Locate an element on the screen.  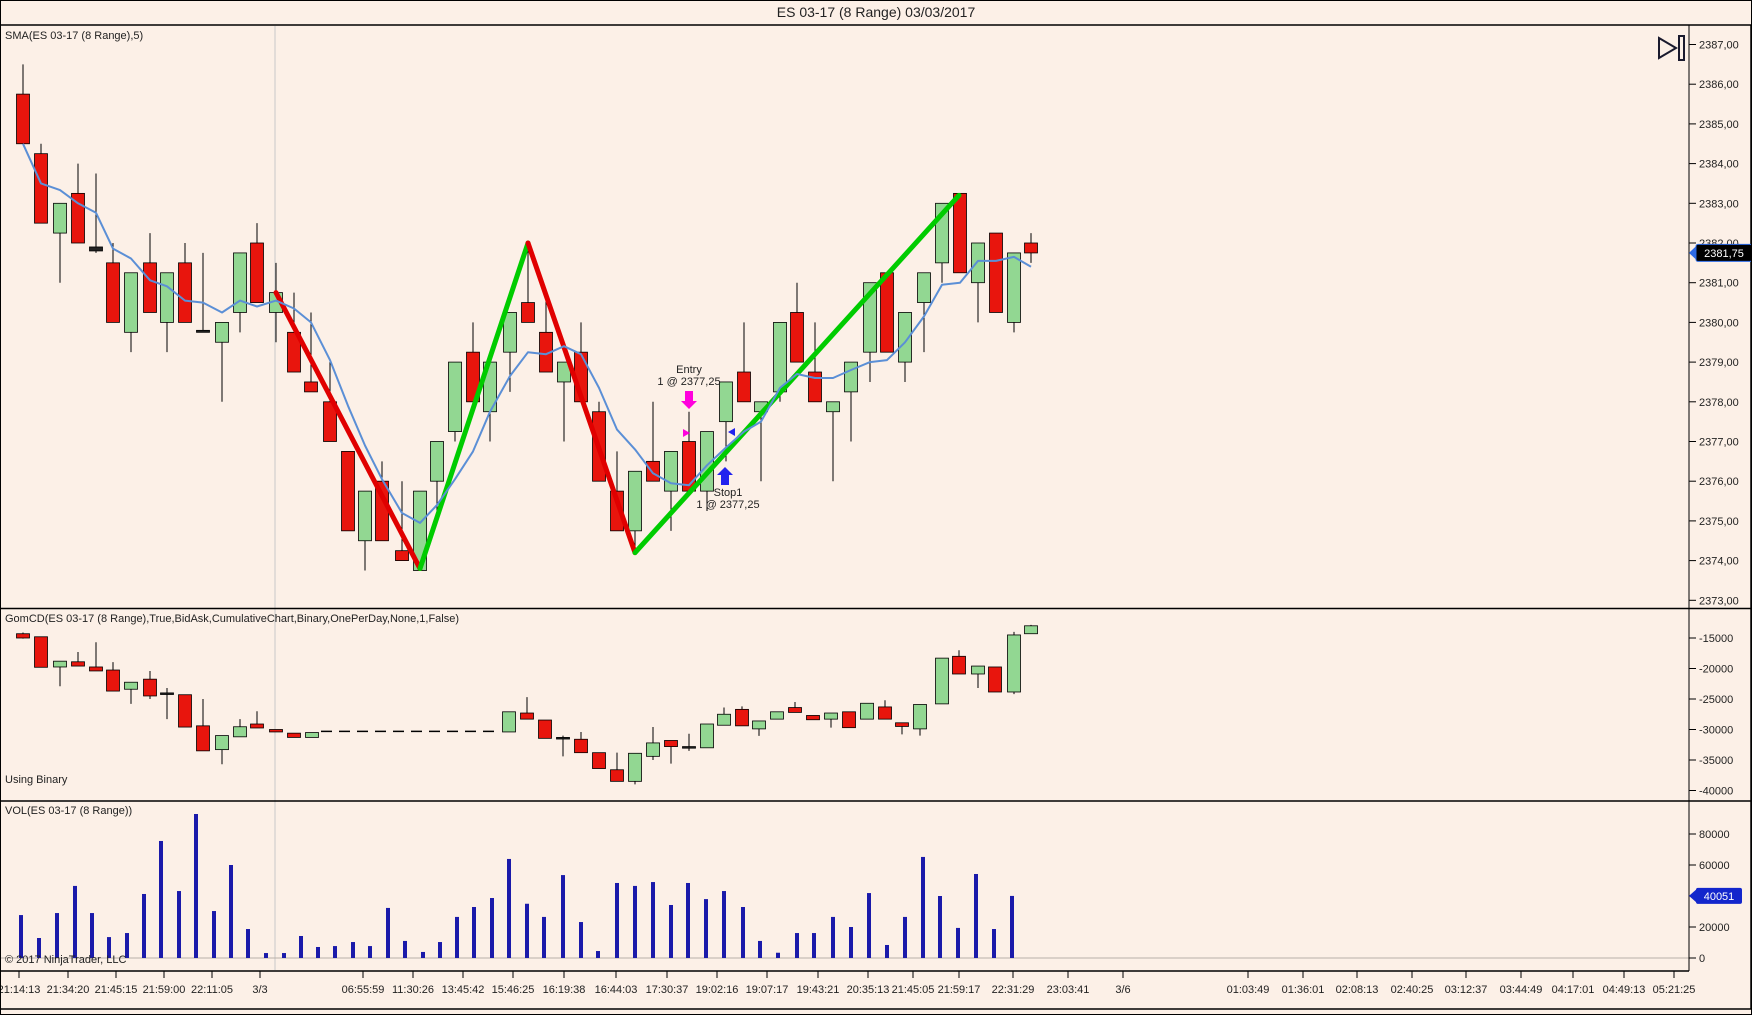
time-tick-label: 20:35:13 is located at coordinates (868, 990).